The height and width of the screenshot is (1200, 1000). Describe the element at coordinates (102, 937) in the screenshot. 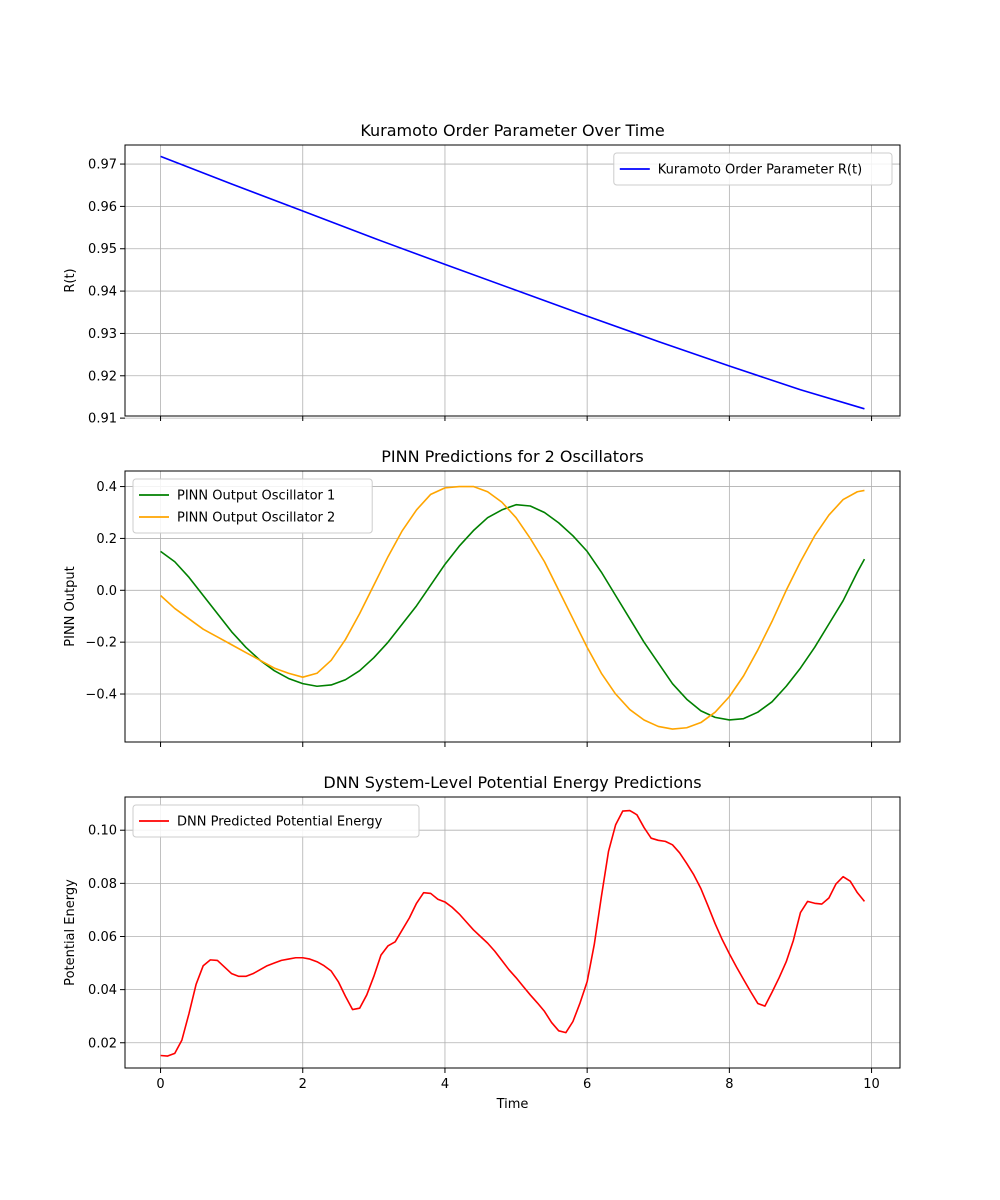

I see `y-tick-label: 0.06` at that location.